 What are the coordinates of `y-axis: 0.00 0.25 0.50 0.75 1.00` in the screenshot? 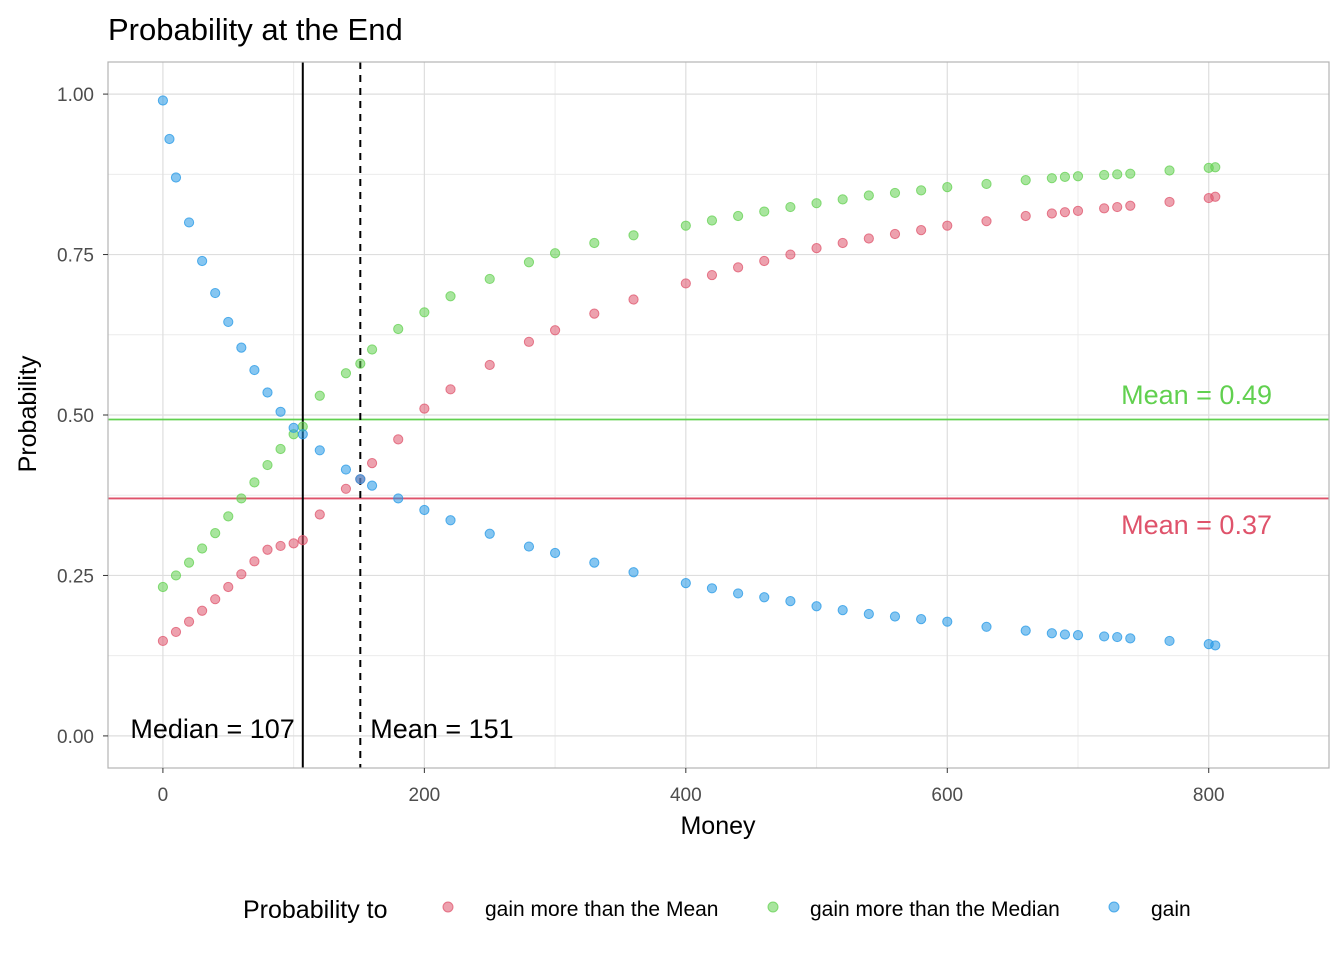 It's located at (82, 416).